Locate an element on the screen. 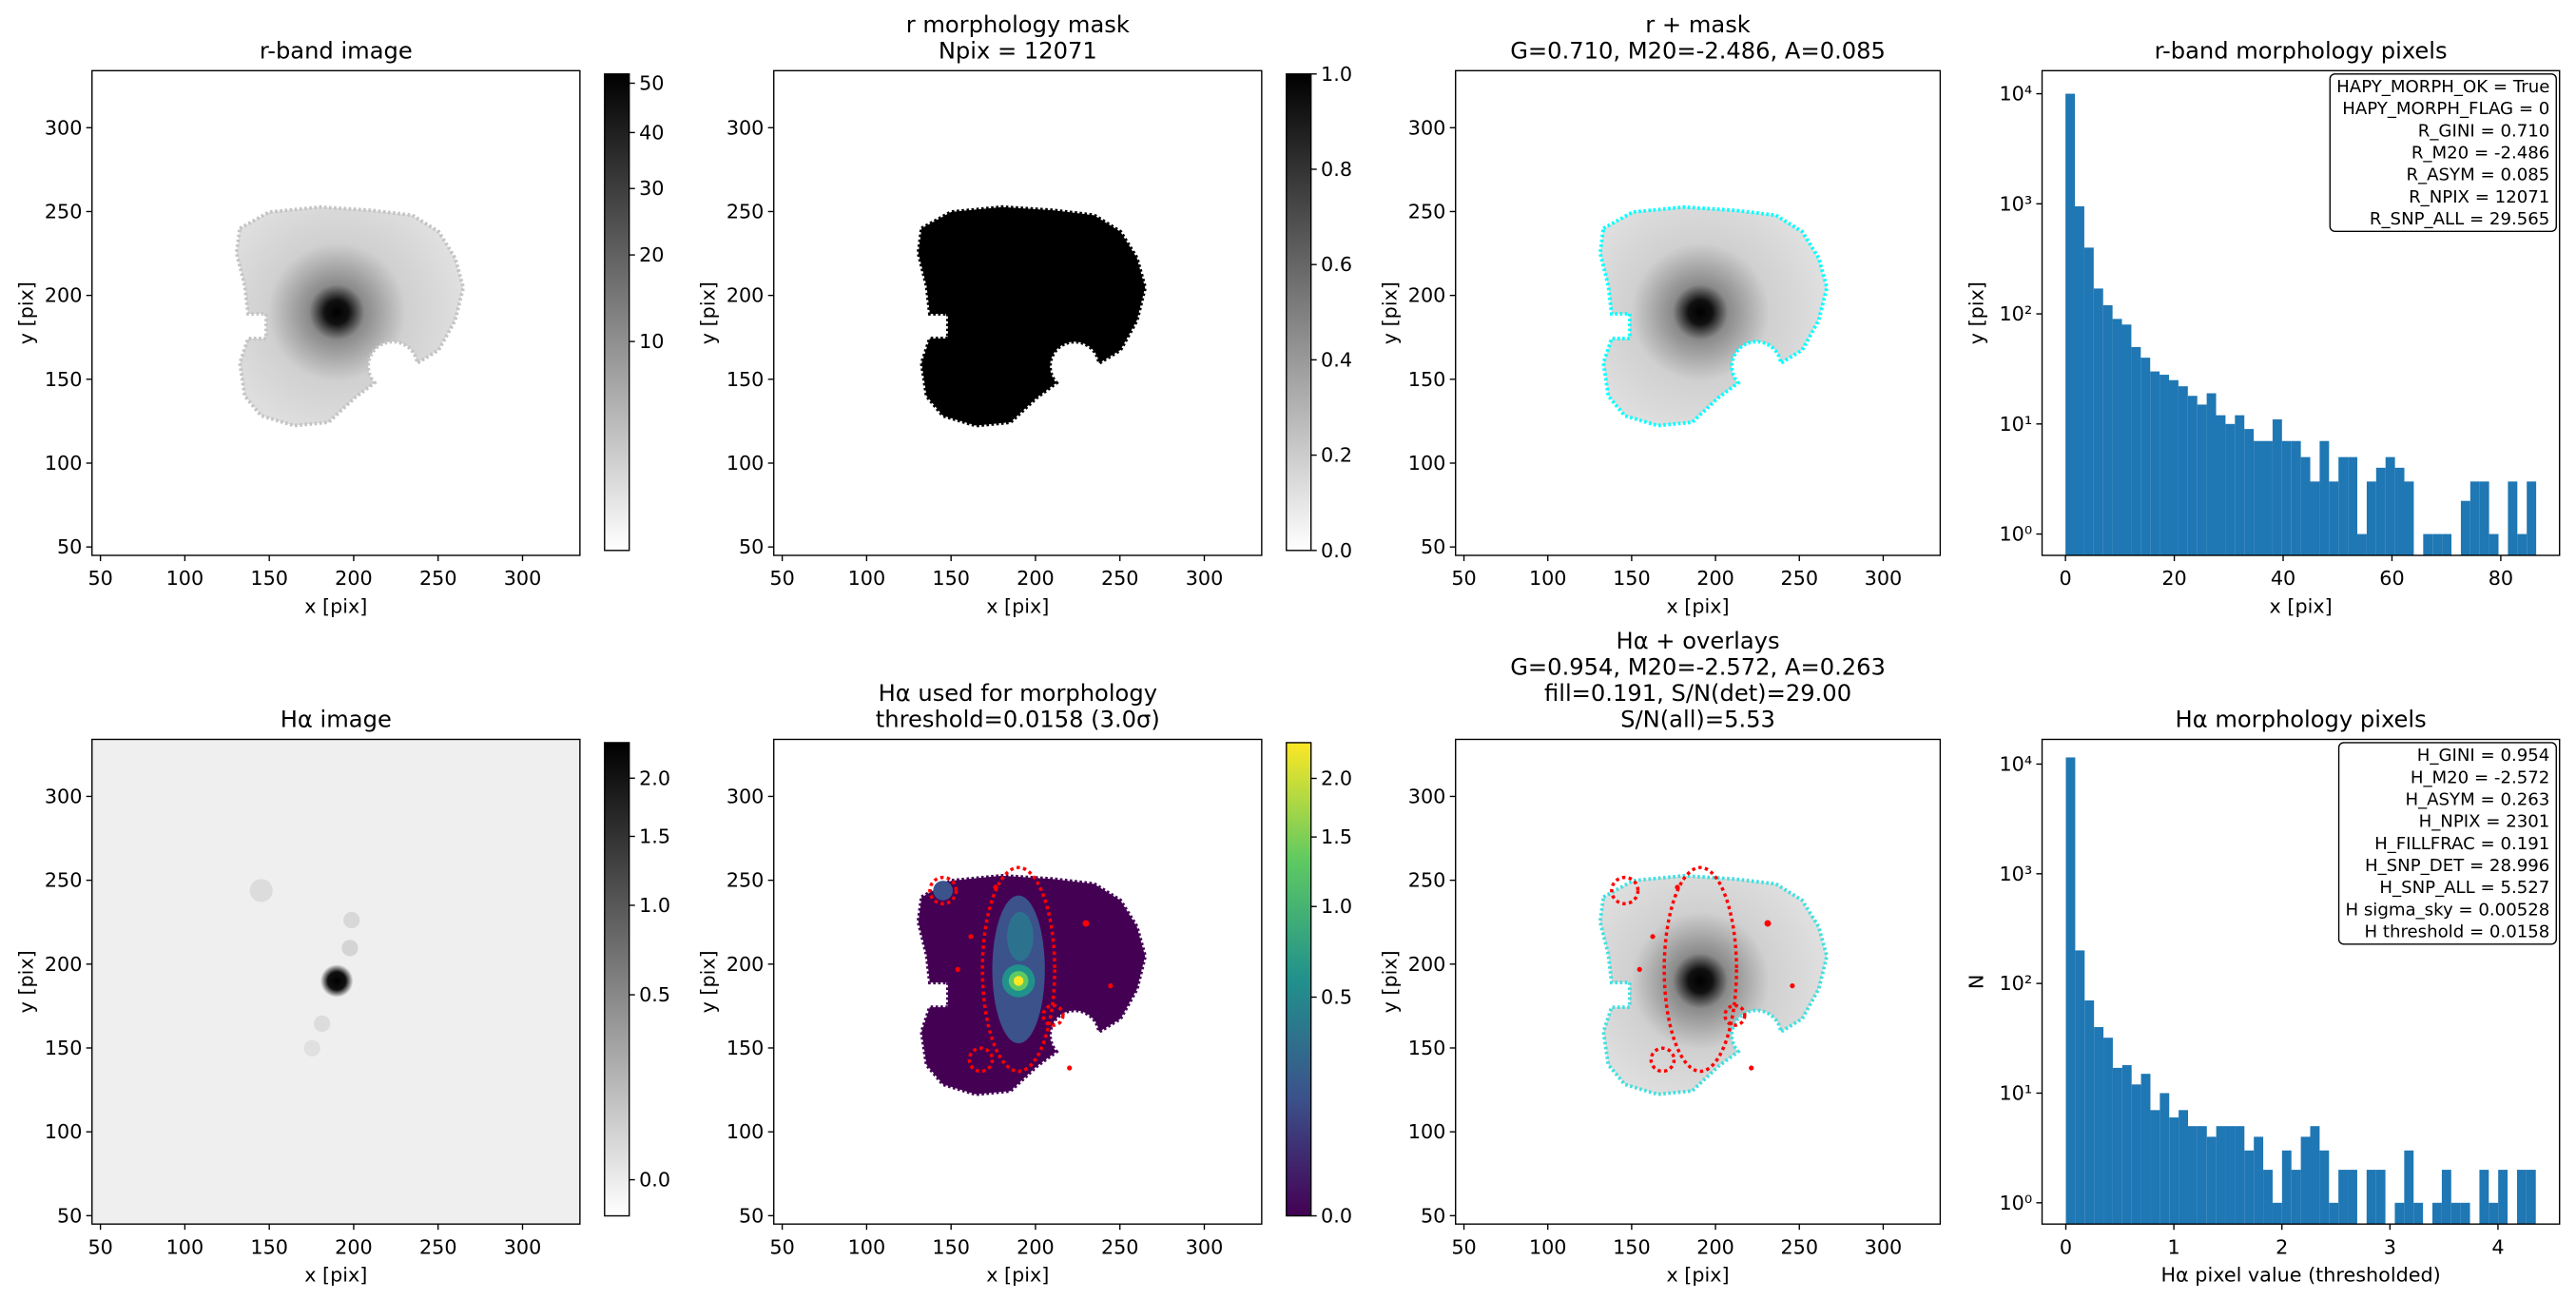 This screenshot has height=1300, width=2576. y-tick-label: 10¹ is located at coordinates (2015, 1093).